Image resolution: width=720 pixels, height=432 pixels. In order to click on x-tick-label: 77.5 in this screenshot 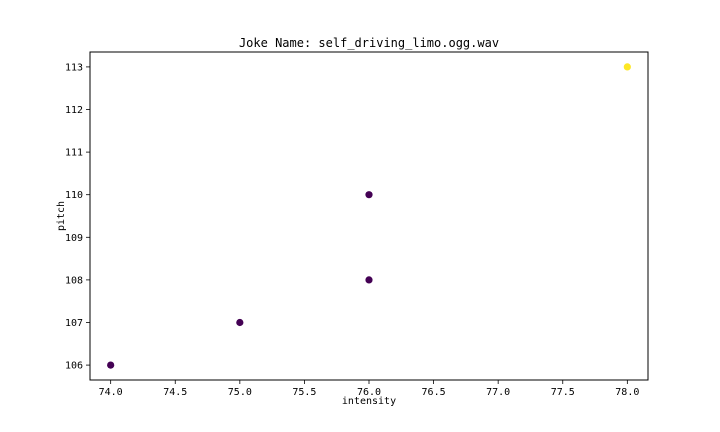, I will do `click(563, 392)`.